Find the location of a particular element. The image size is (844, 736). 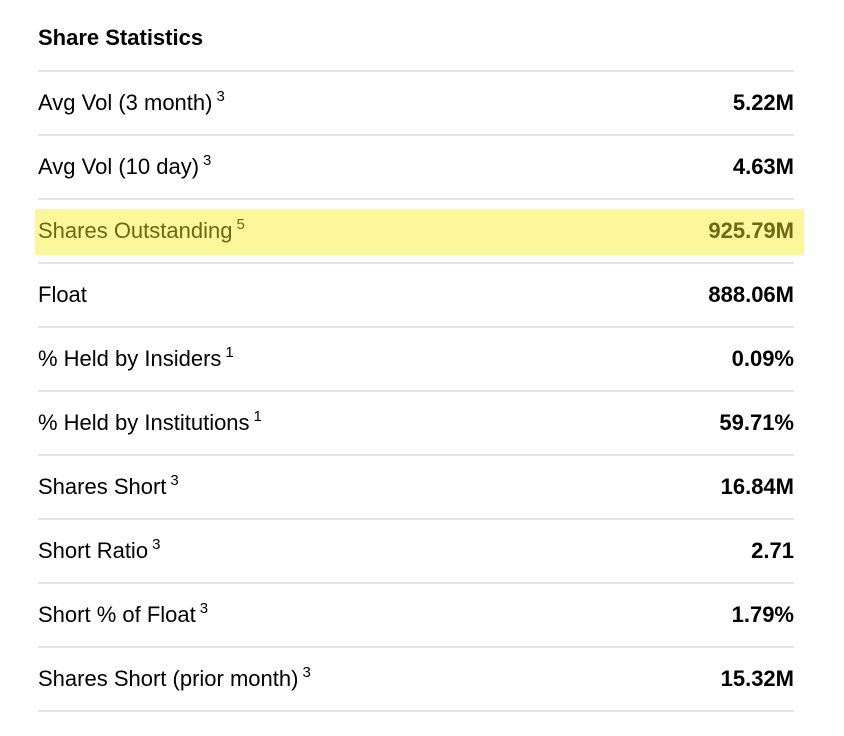

stat-label: Avg Vol (10 day) 3 is located at coordinates (125, 165).